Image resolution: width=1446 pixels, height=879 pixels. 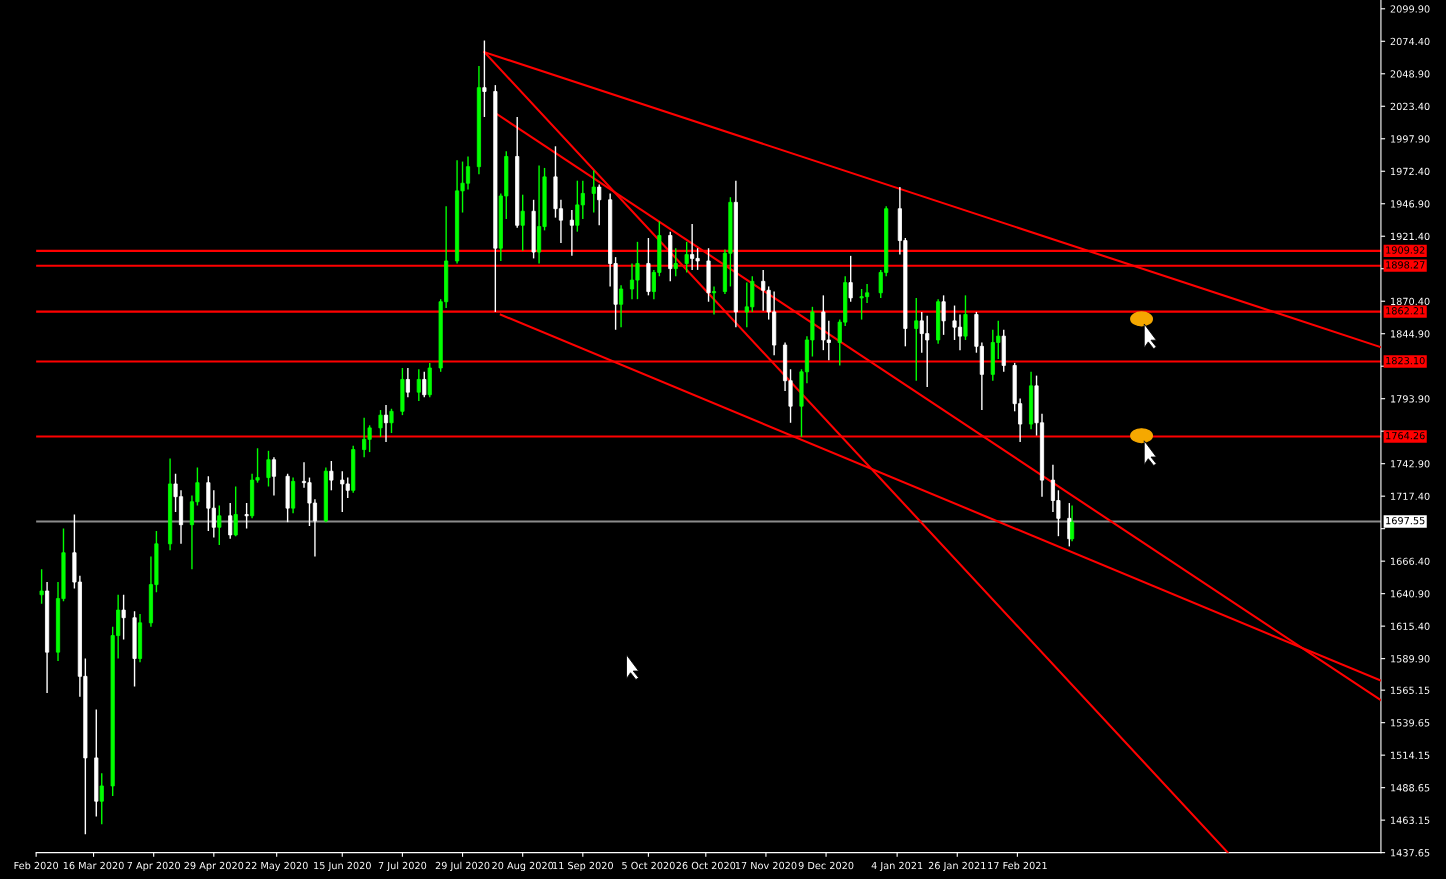 What do you see at coordinates (93, 865) in the screenshot?
I see `x-tick-label: 16 Mar 2020` at bounding box center [93, 865].